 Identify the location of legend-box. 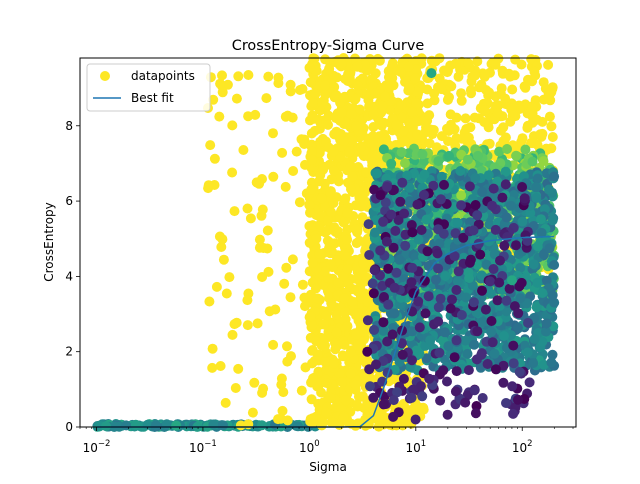
(148, 87).